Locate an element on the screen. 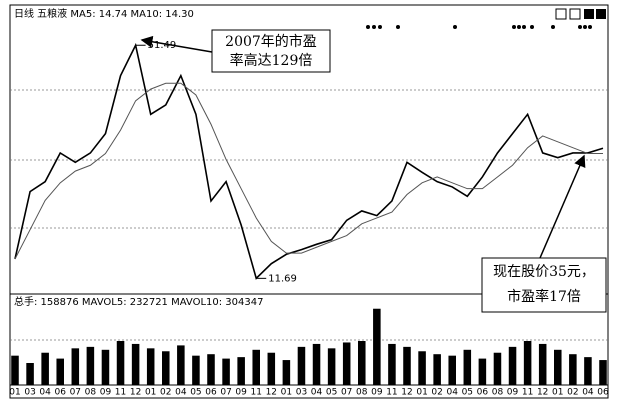 The image size is (618, 403). value-label: 11.69 is located at coordinates (282, 278).